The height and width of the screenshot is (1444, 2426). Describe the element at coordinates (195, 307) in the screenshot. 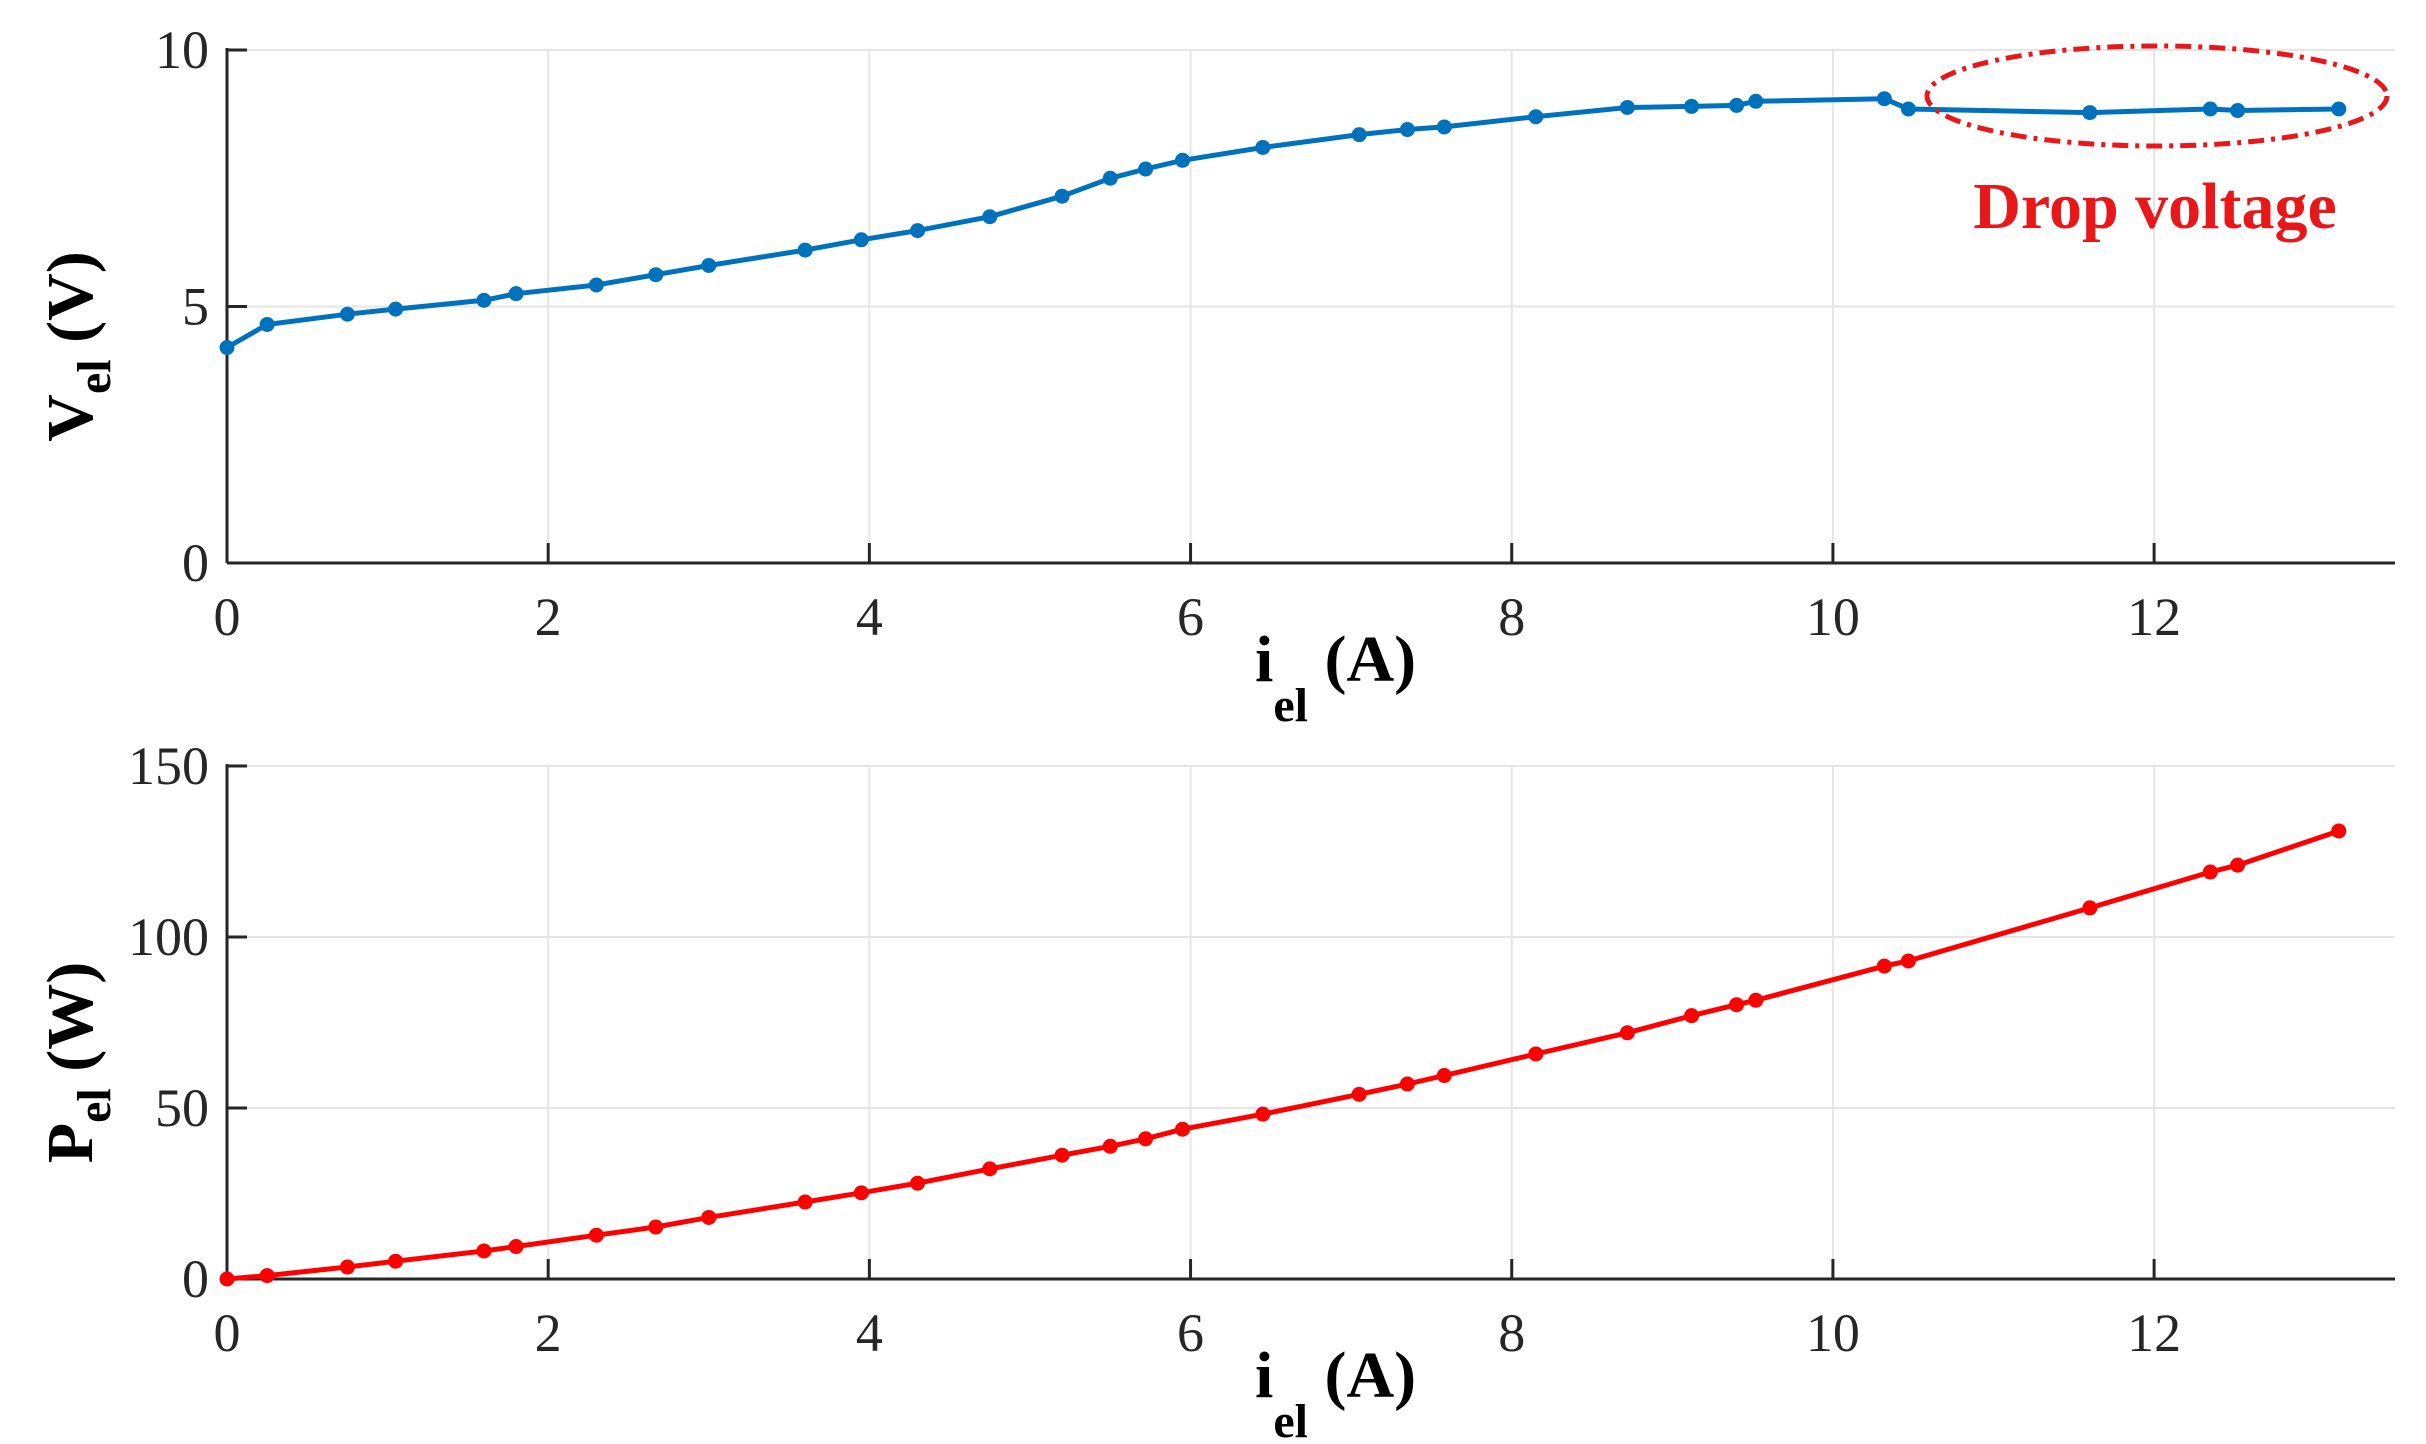

I see `voltage-y-tick-label: 5` at that location.